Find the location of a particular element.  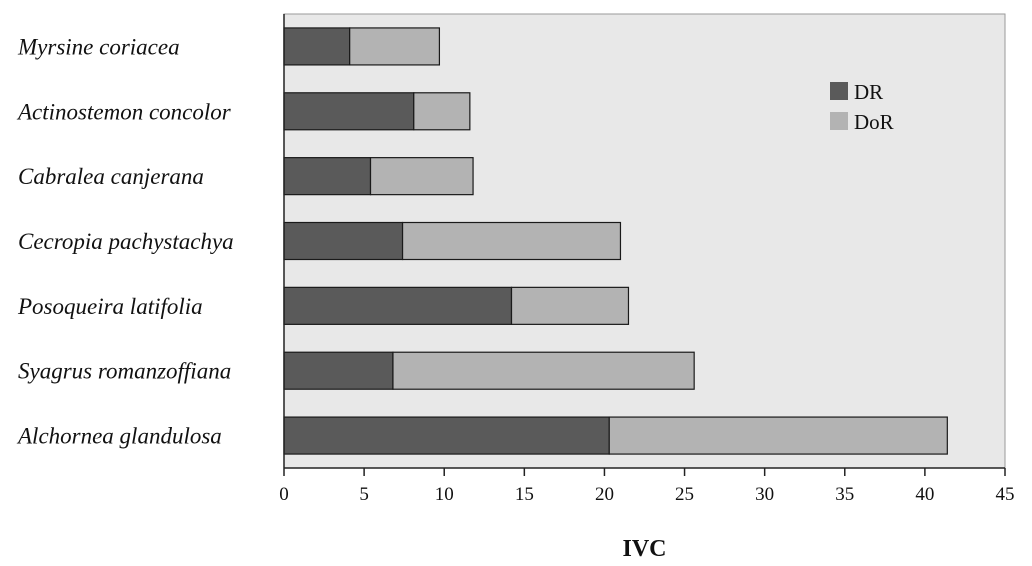

category-label: Alchornea glandulosa is located at coordinates (119, 436).